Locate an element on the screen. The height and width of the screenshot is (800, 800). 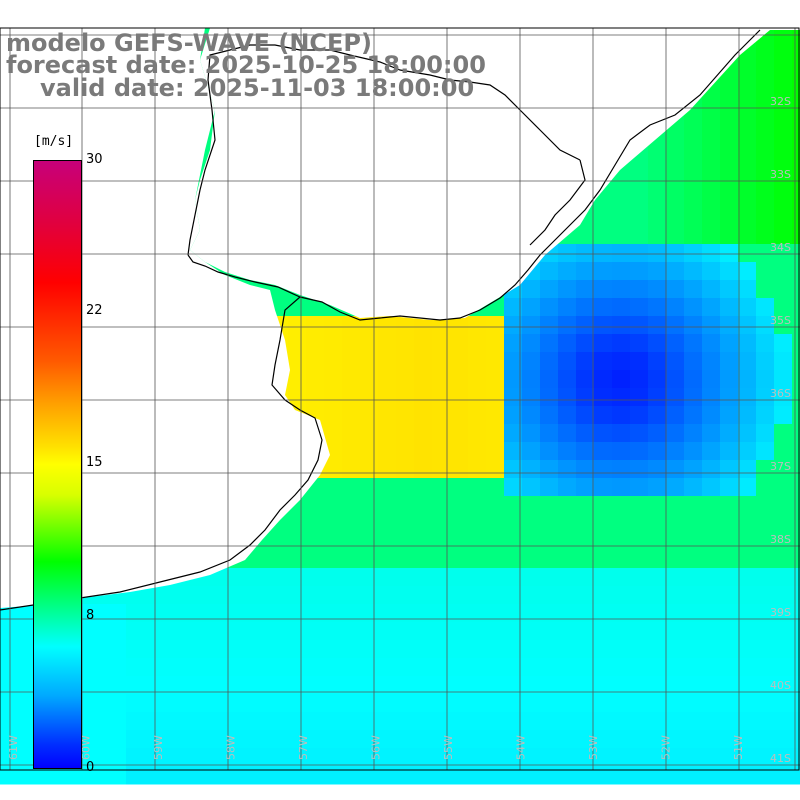
uruguay-river-border is located at coordinates (384, 150).